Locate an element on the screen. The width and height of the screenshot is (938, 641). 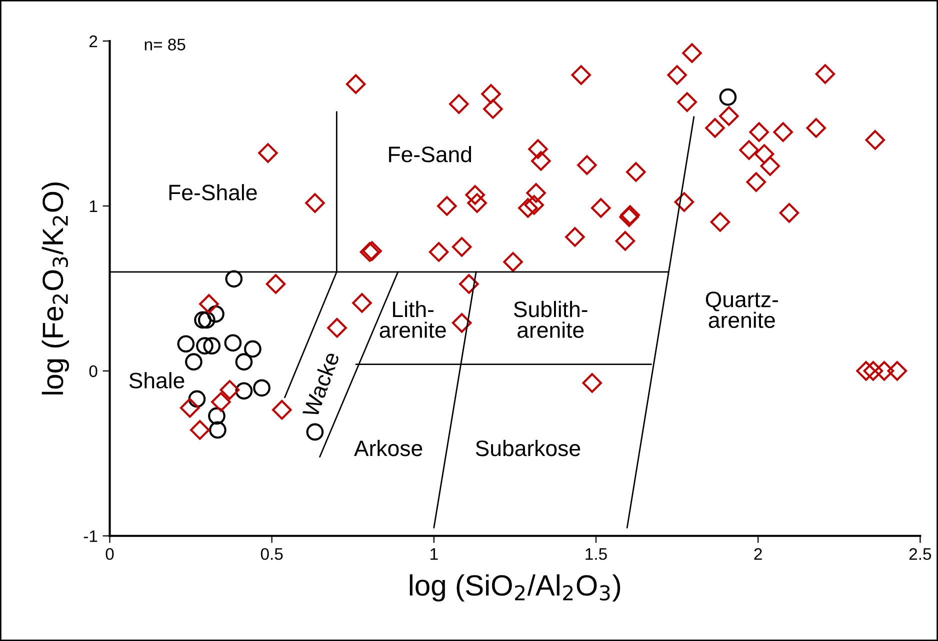
y-tick-label: 2 is located at coordinates (94, 41).